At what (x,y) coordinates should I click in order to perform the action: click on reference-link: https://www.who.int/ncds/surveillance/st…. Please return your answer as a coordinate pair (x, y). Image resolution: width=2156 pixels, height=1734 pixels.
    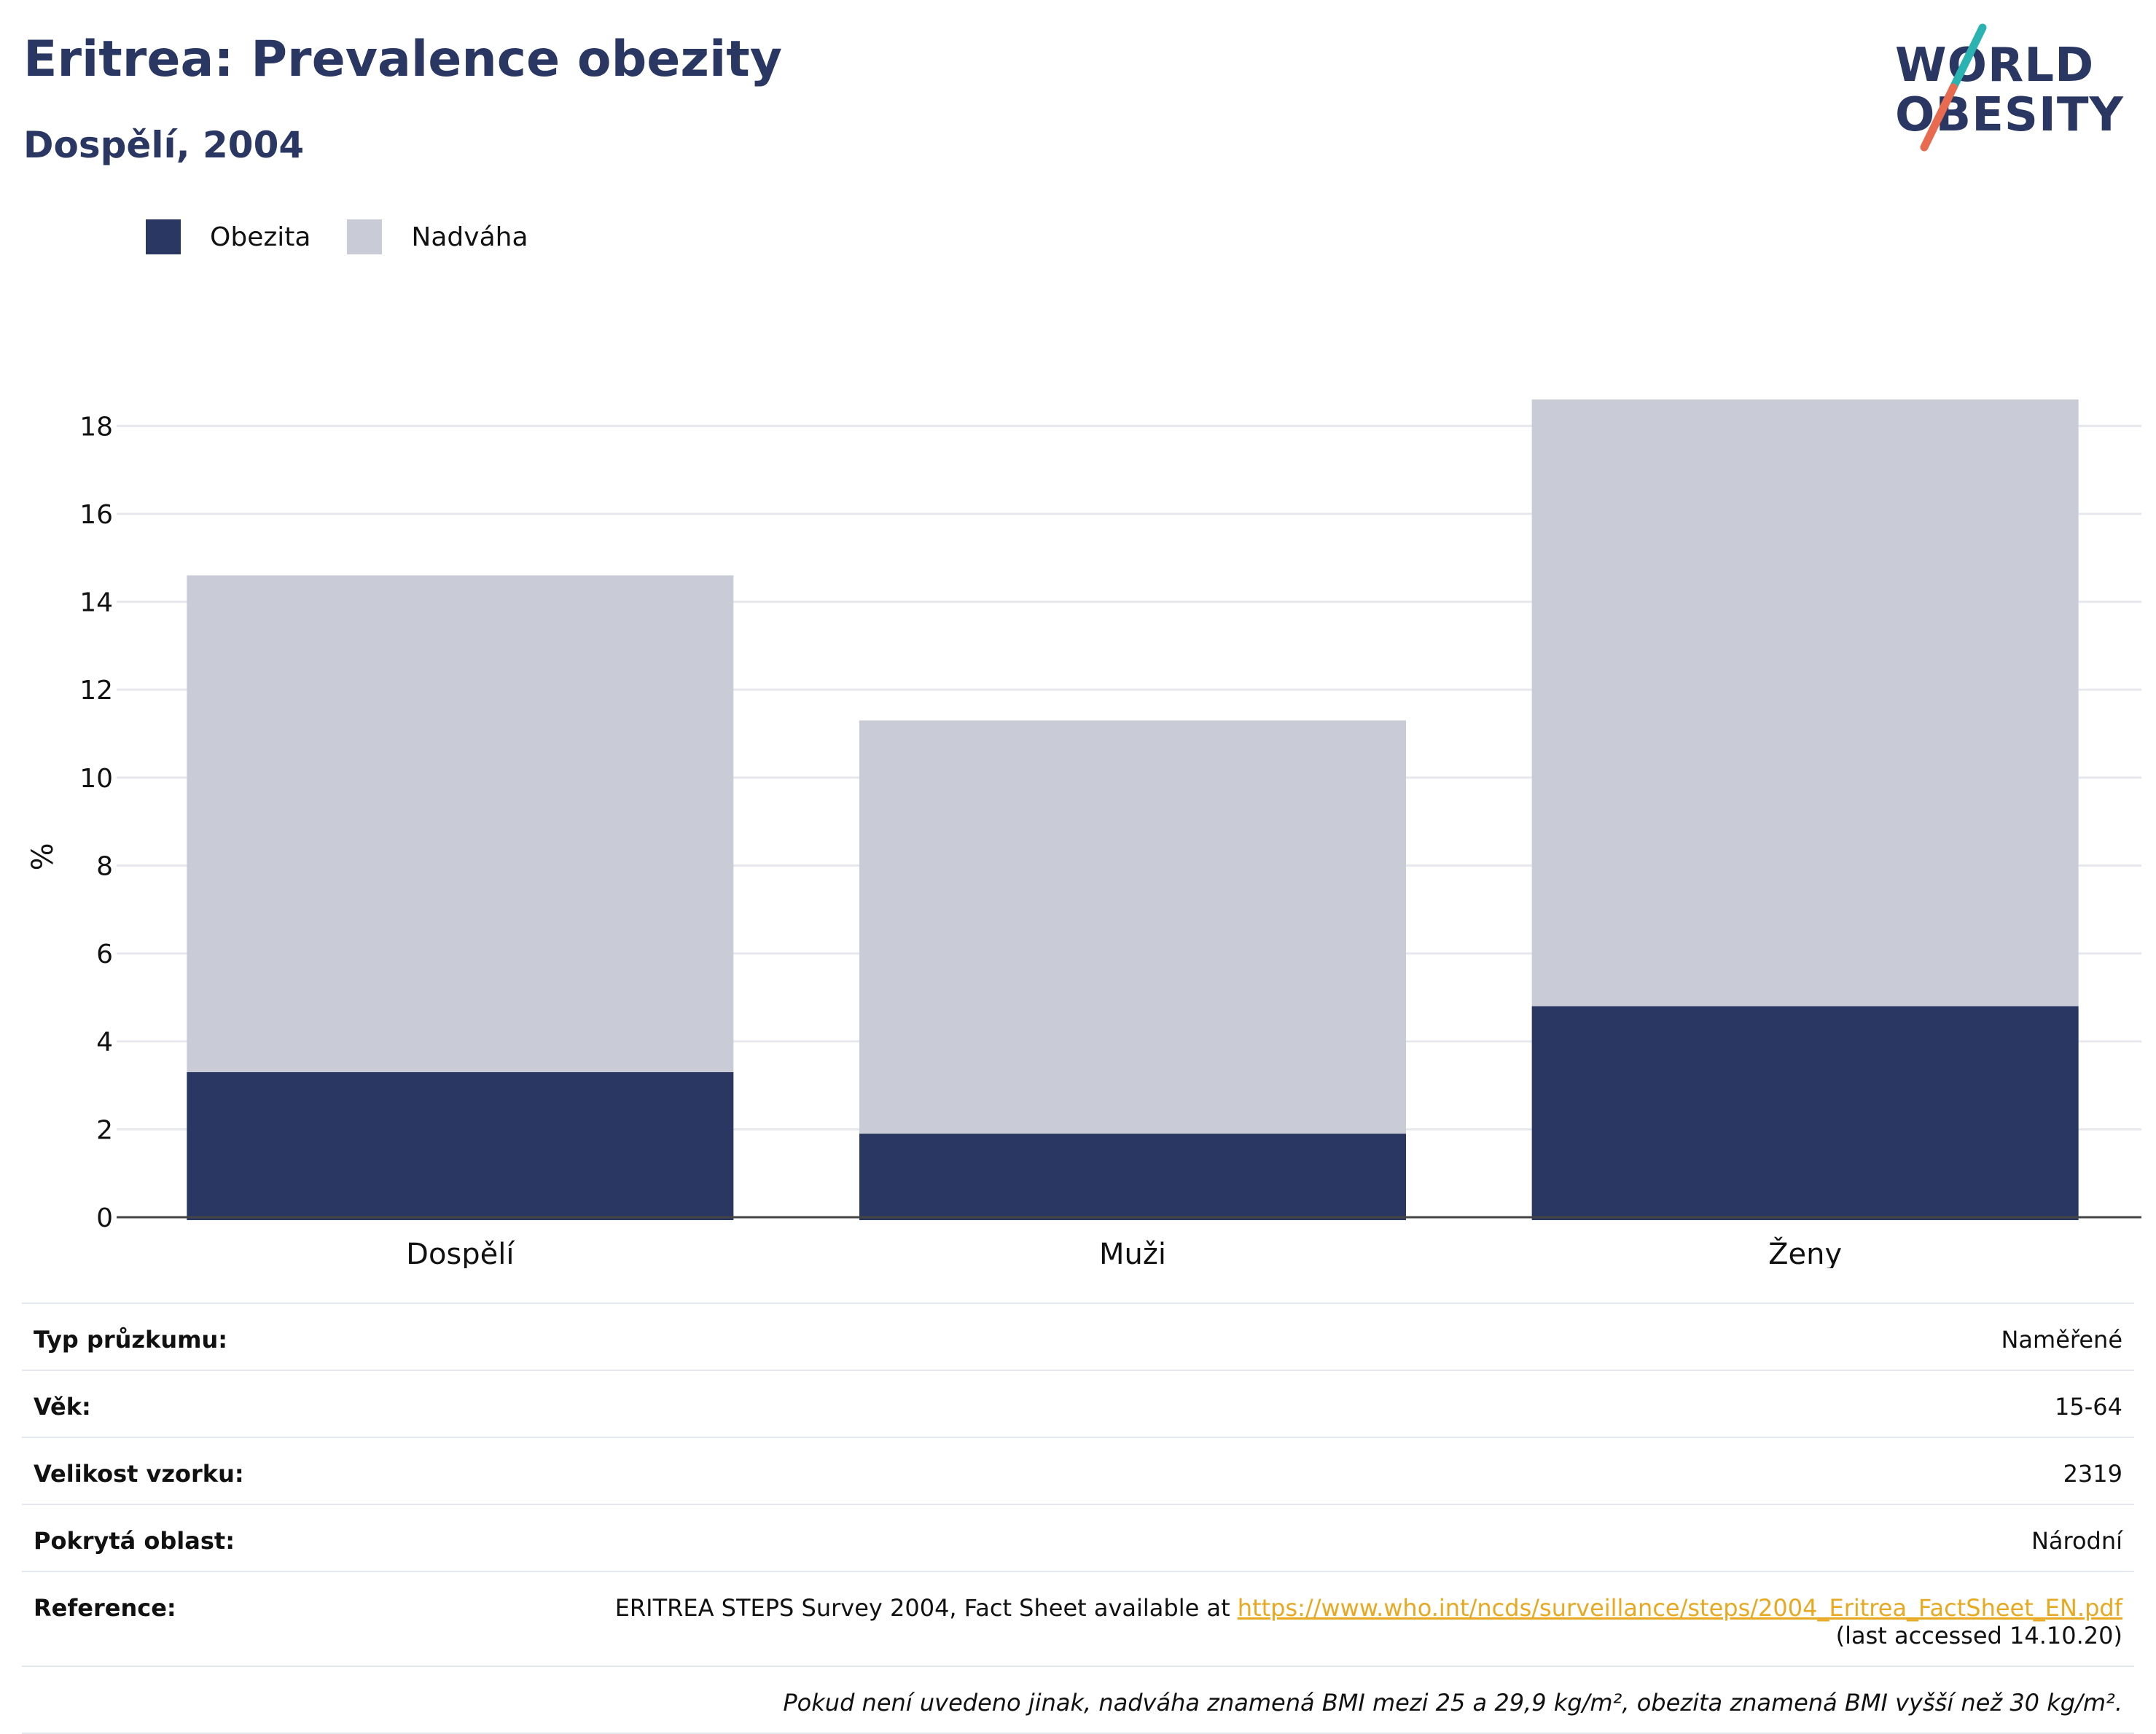
    Looking at the image, I should click on (1680, 1608).